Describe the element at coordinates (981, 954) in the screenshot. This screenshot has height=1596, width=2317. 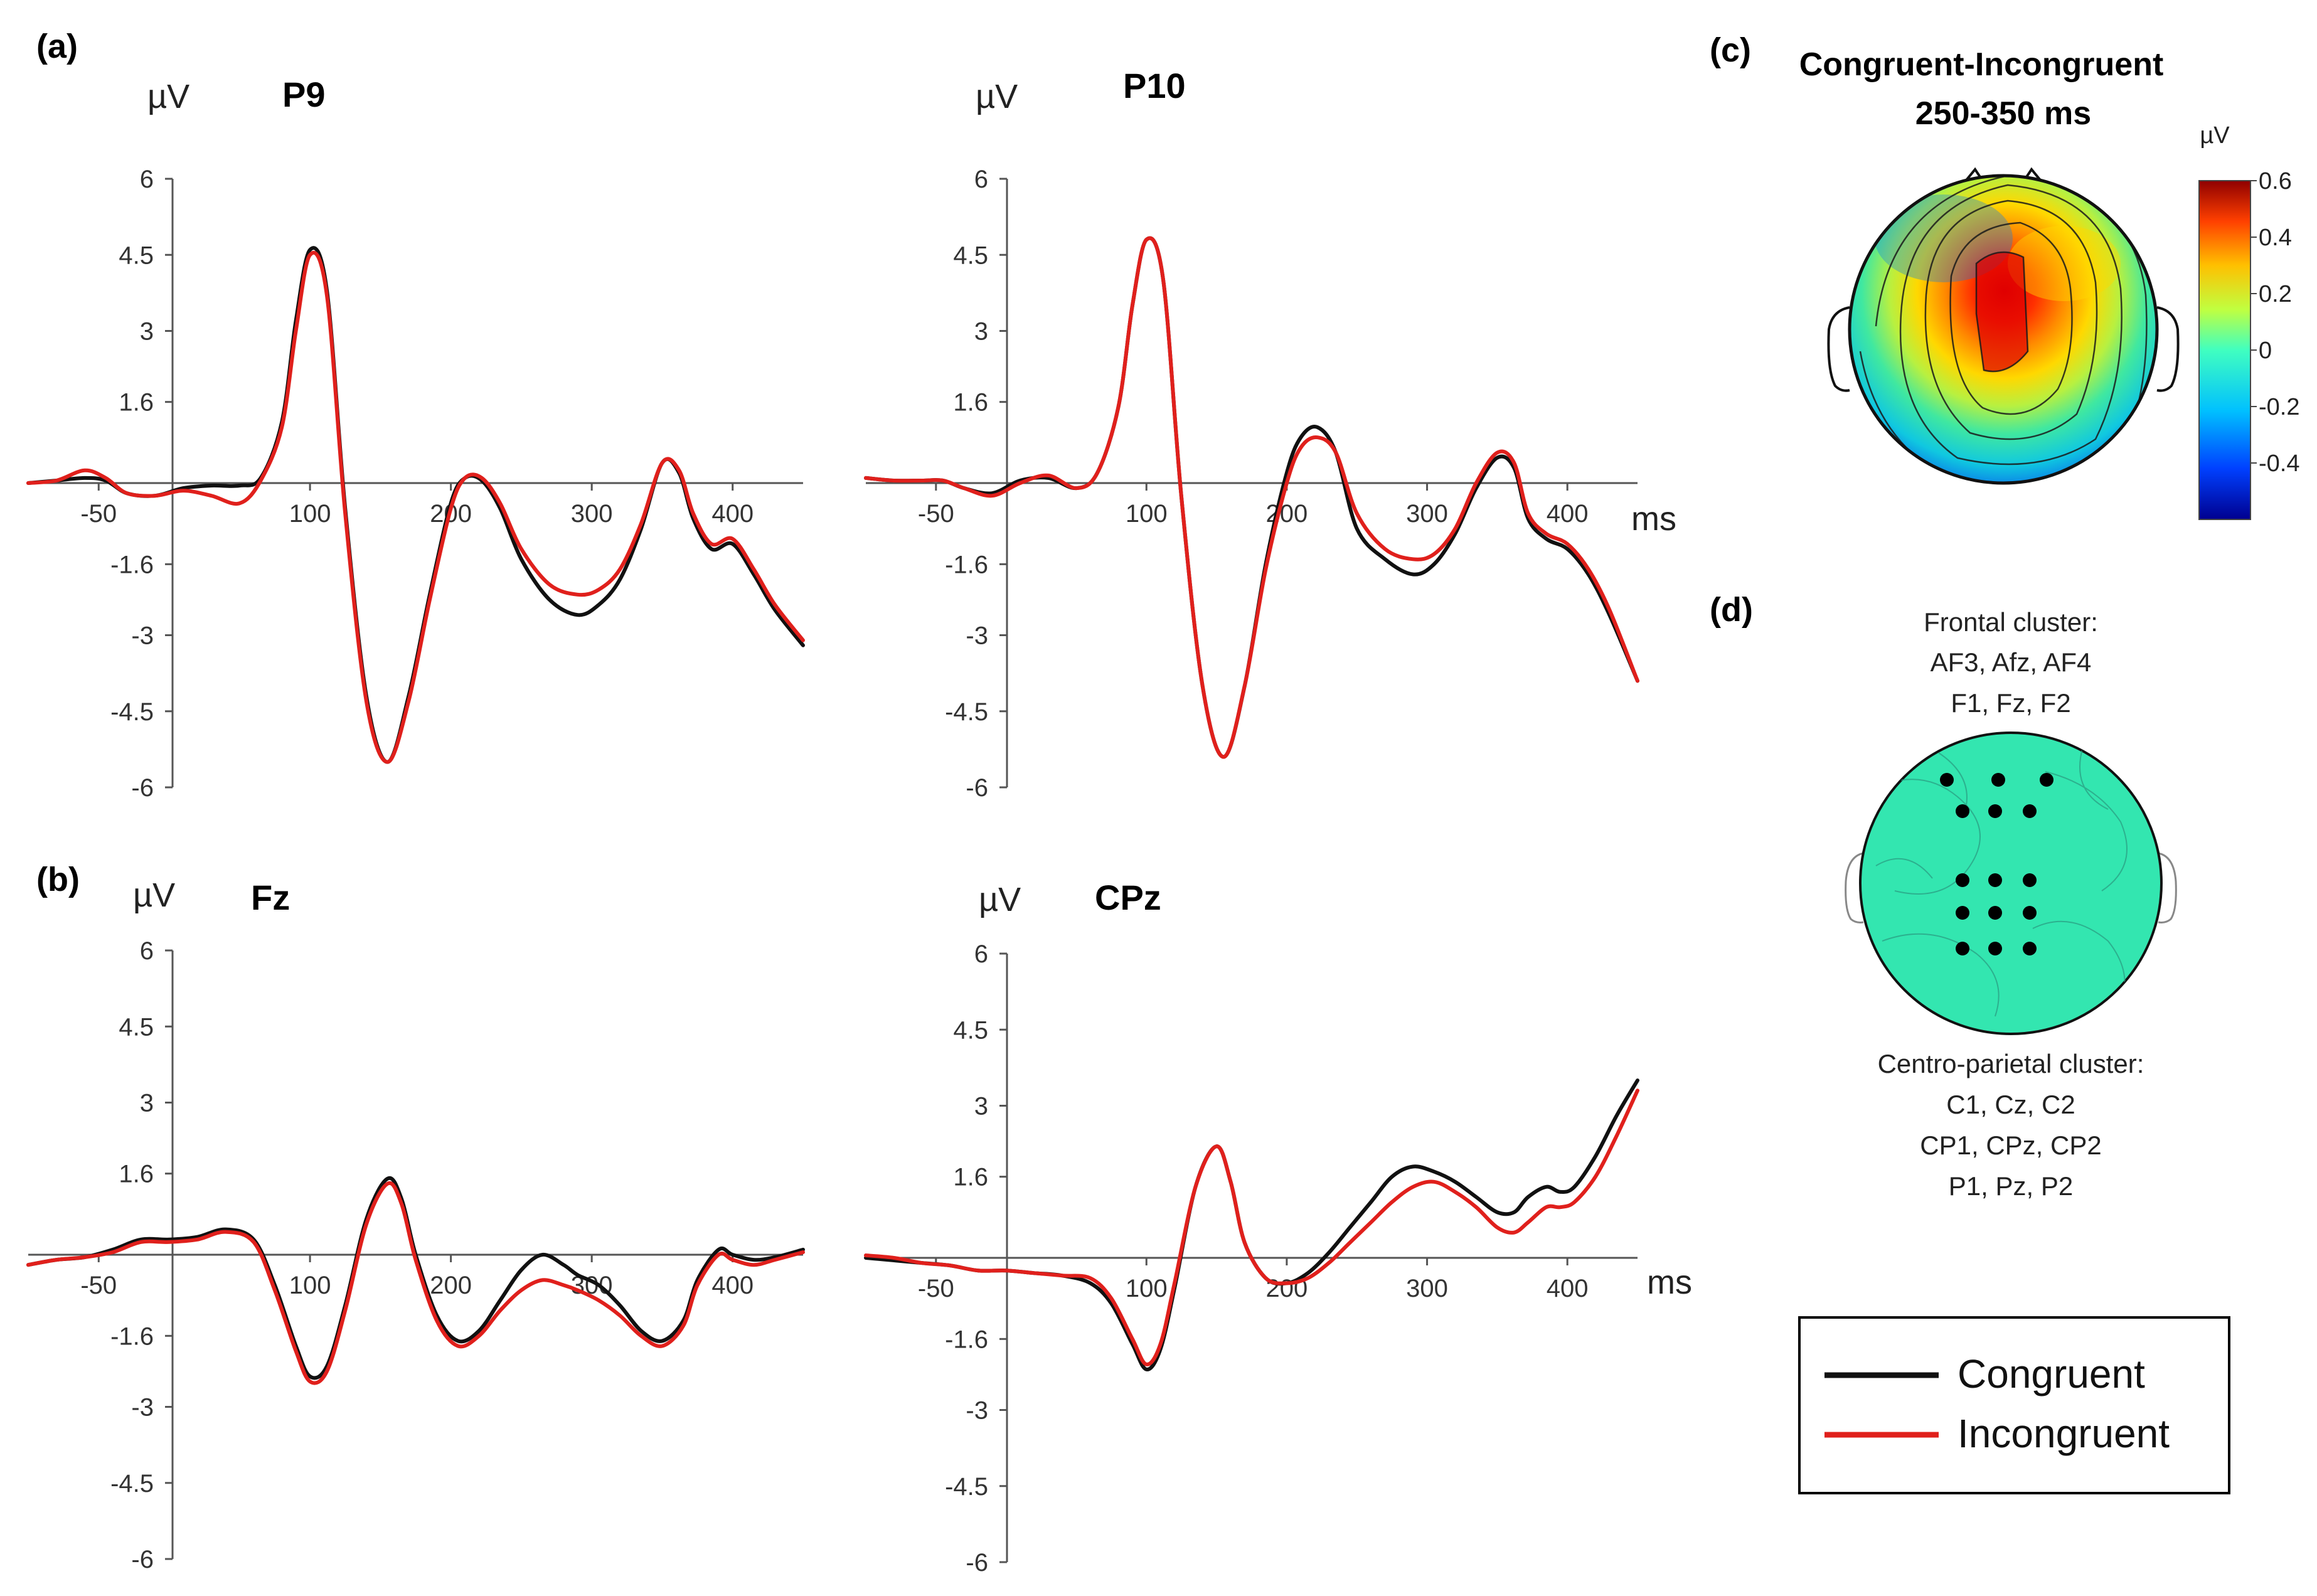
I see `cpz-ytick-label: 6` at that location.